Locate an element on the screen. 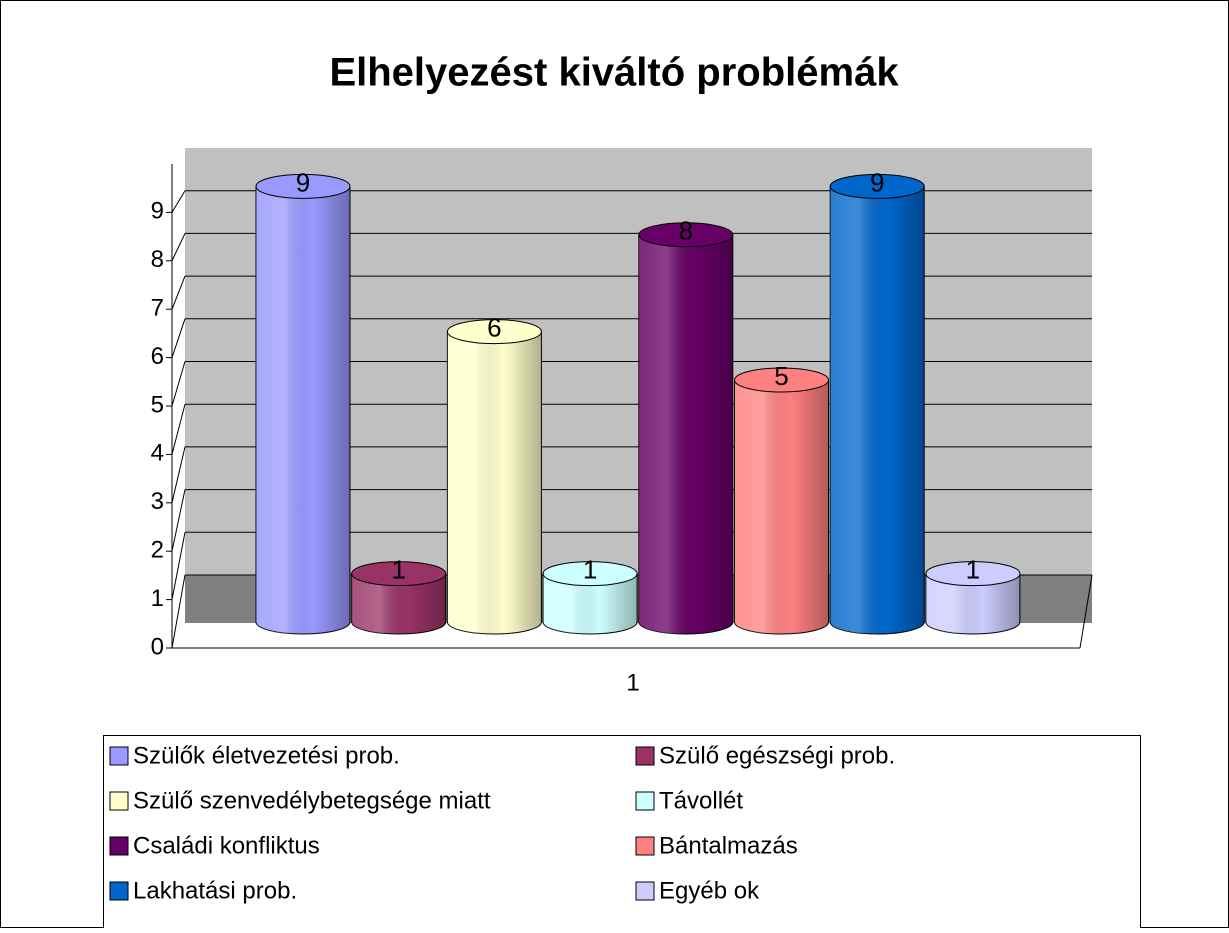  legend-label: Szülők életvezetési prob. is located at coordinates (266, 755).